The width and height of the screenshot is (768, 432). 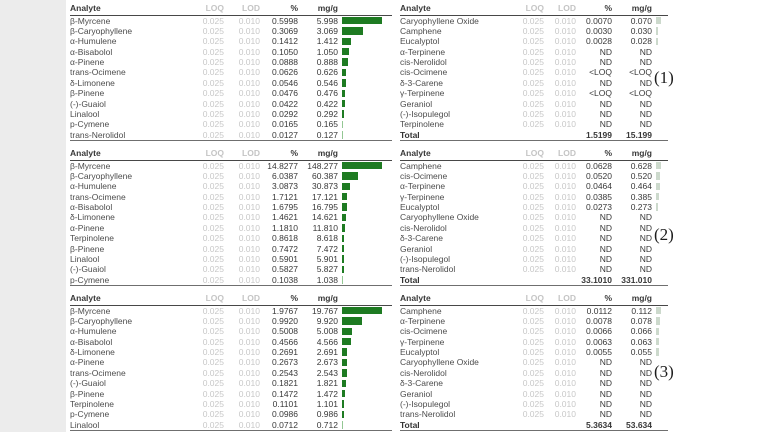 I want to click on col-header-bar, so click(x=660, y=153).